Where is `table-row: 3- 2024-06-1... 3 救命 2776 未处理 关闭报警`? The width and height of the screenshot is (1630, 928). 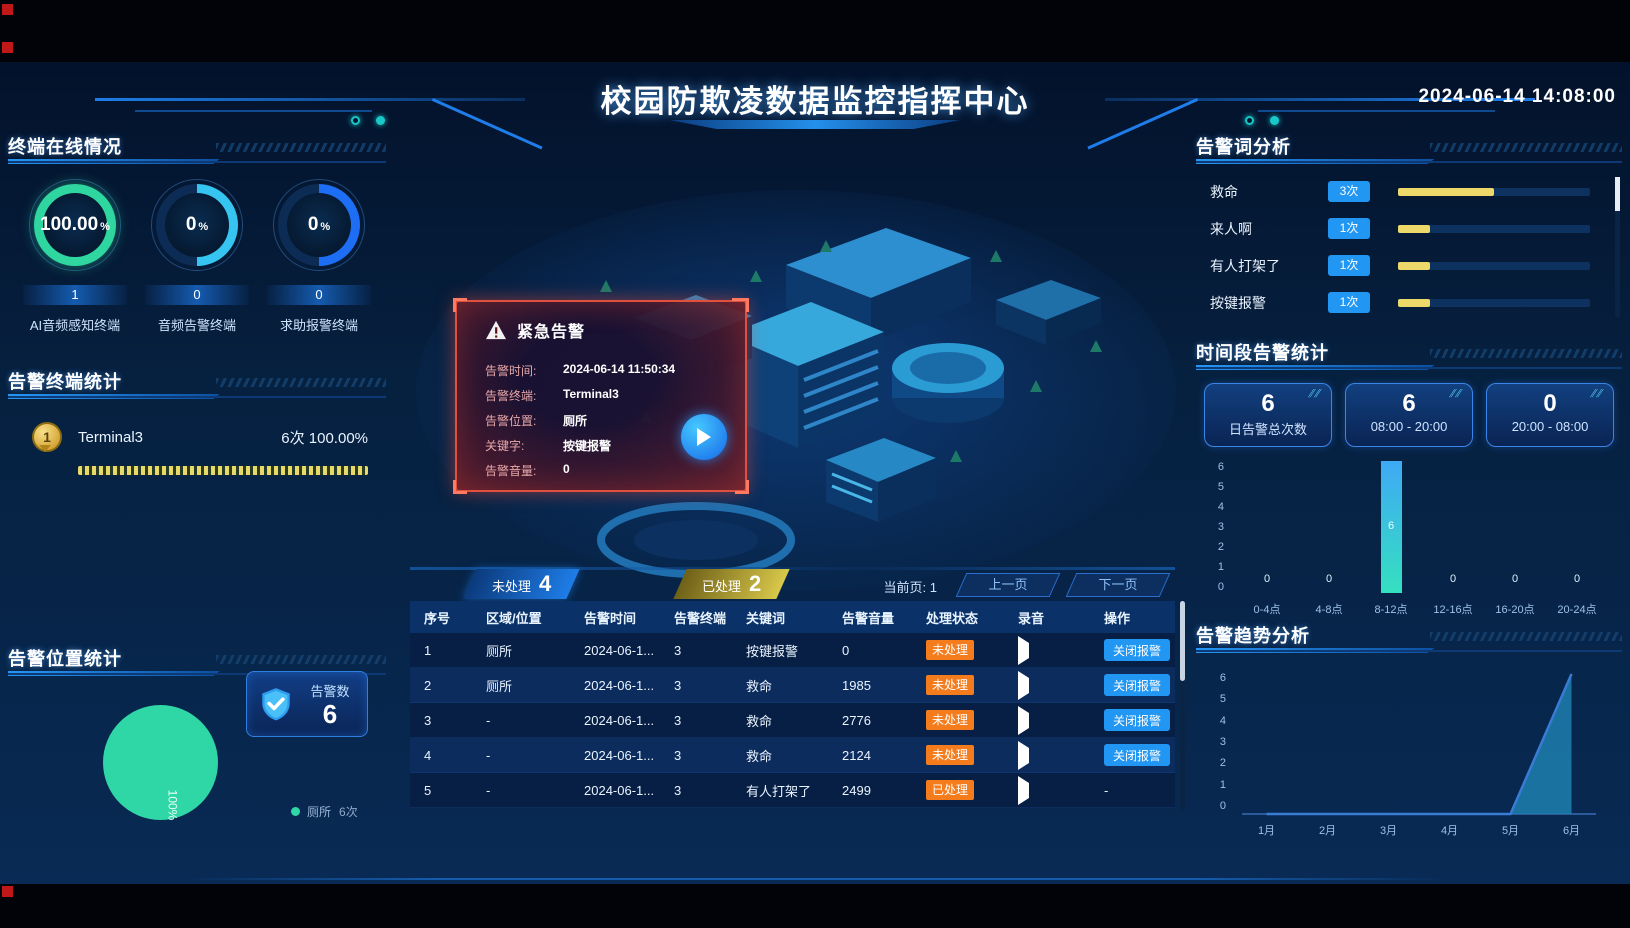
table-row: 3- 2024-06-1... 3 救命 2776 未处理 关闭报警 is located at coordinates (792, 720).